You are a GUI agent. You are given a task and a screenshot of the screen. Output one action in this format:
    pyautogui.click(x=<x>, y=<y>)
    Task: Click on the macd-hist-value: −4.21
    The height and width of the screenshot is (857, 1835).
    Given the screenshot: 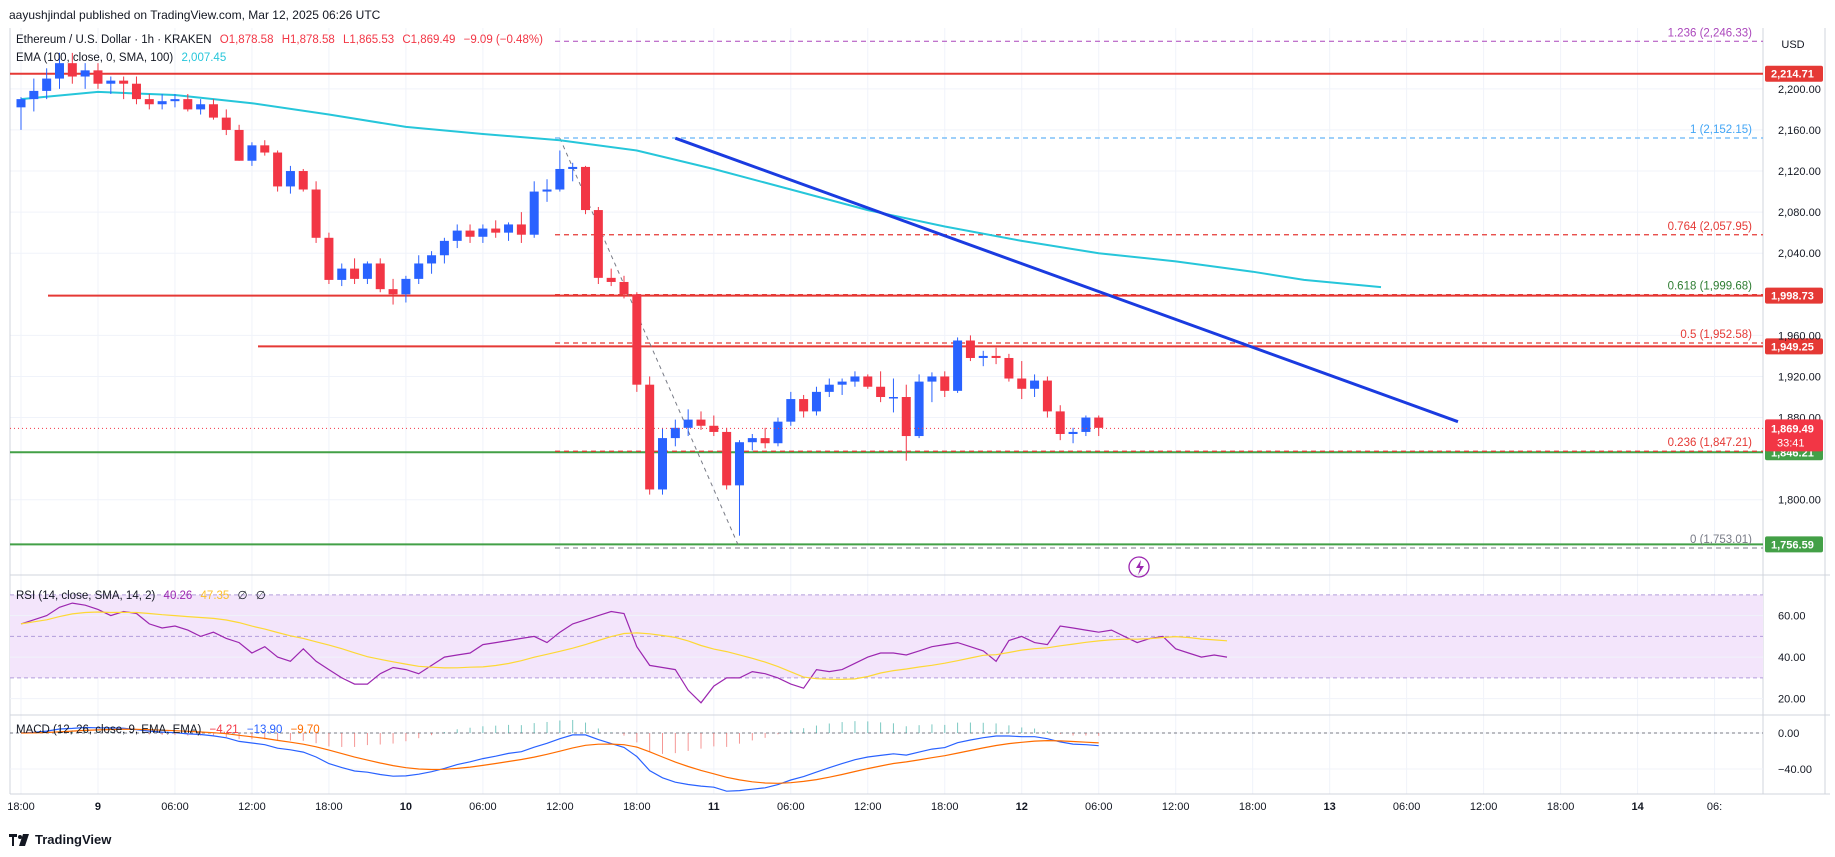 What is the action you would take?
    pyautogui.click(x=224, y=730)
    